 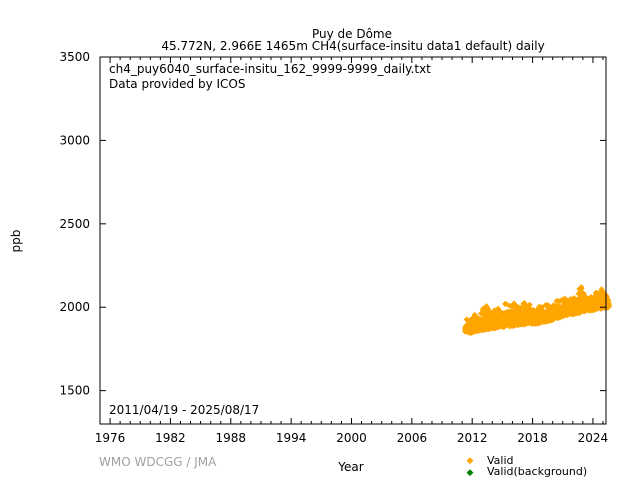 What do you see at coordinates (352, 34) in the screenshot?
I see `chart-title: Puy de Dôme` at bounding box center [352, 34].